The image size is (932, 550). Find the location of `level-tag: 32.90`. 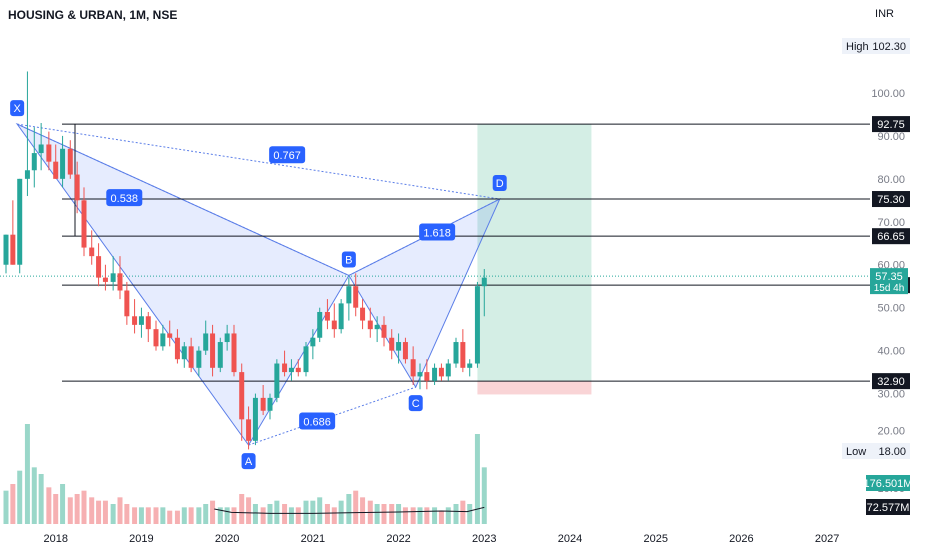

level-tag: 32.90 is located at coordinates (891, 381).